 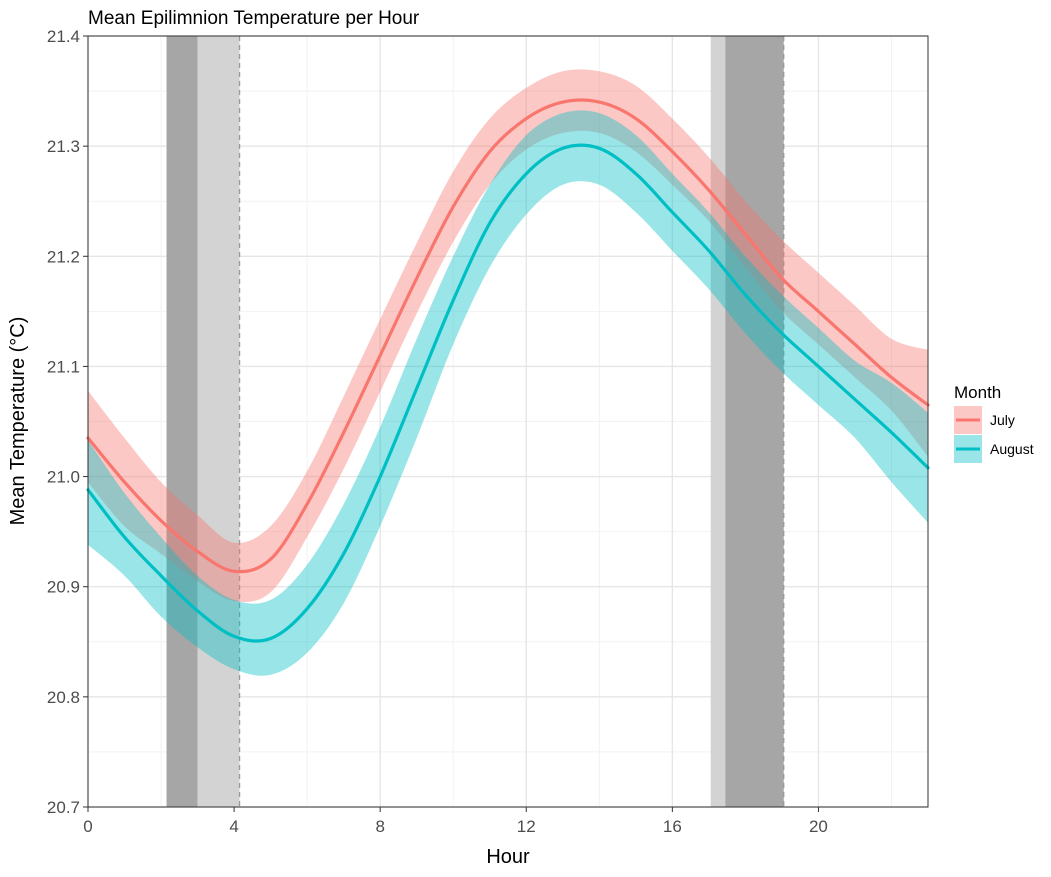 I want to click on x-axis-label: Hour, so click(x=508, y=857).